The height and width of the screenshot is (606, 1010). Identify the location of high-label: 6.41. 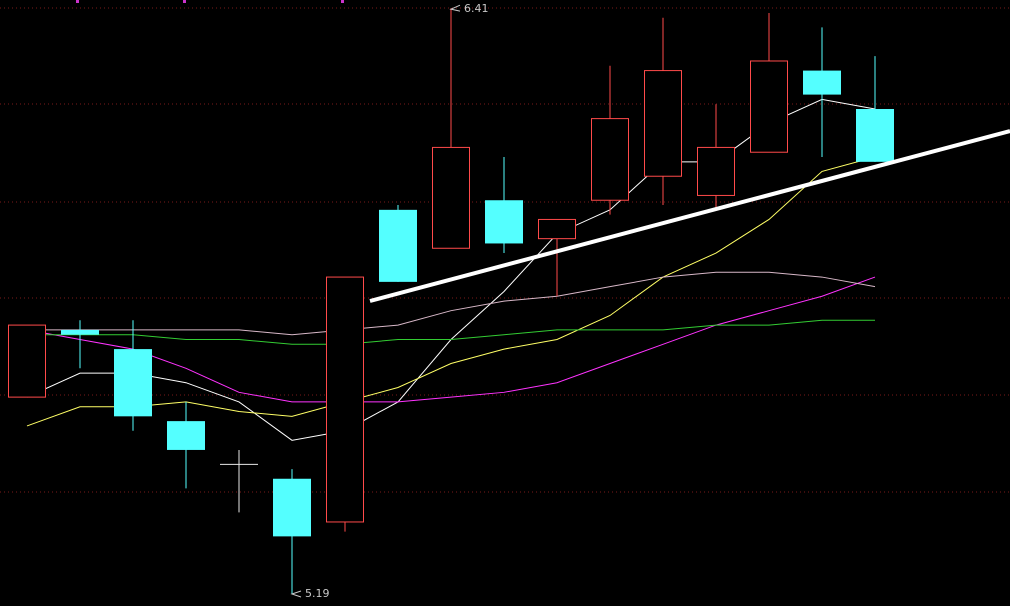
(476, 8).